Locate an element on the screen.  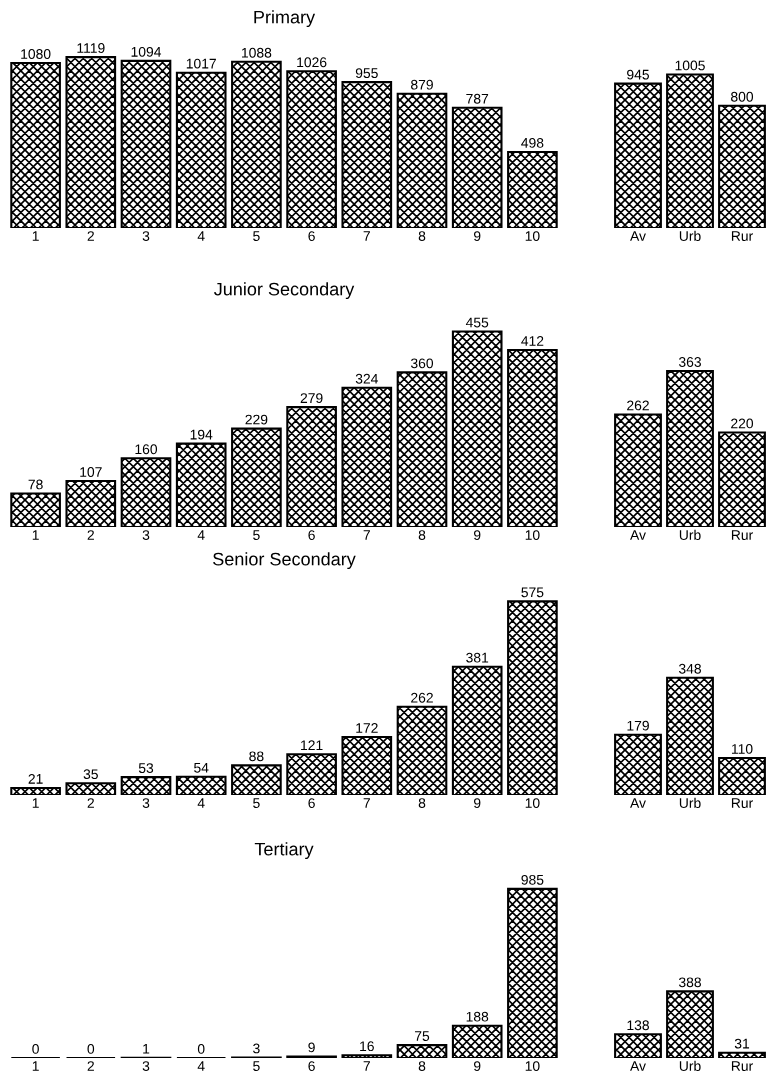
data-label: 179 is located at coordinates (638, 725).